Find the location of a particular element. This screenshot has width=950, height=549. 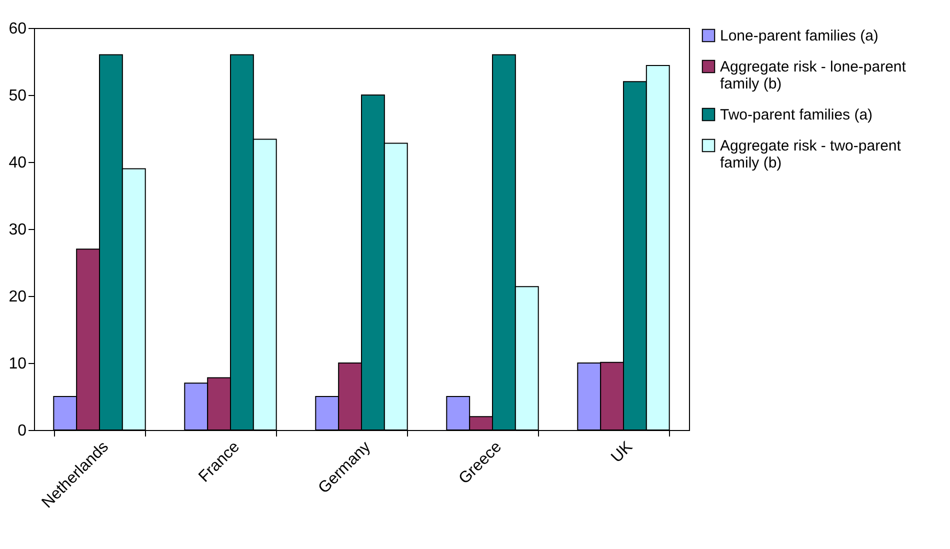

legend-label: Aggregate risk - lone-parent family (b) is located at coordinates (813, 75).